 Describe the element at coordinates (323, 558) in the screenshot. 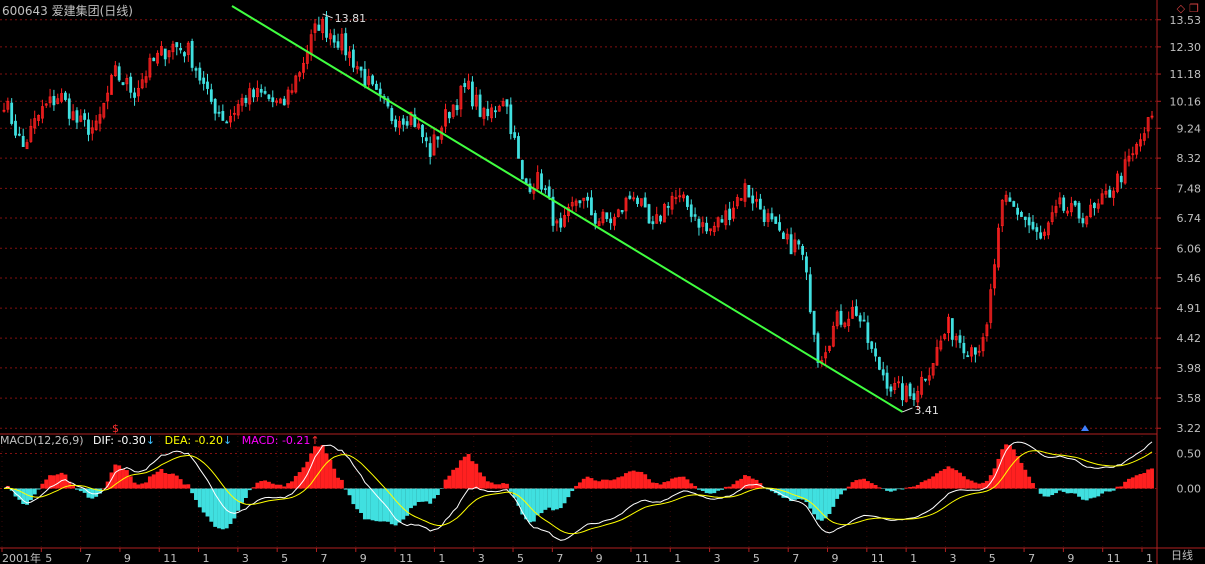

I see `time-tick-label: 7` at that location.